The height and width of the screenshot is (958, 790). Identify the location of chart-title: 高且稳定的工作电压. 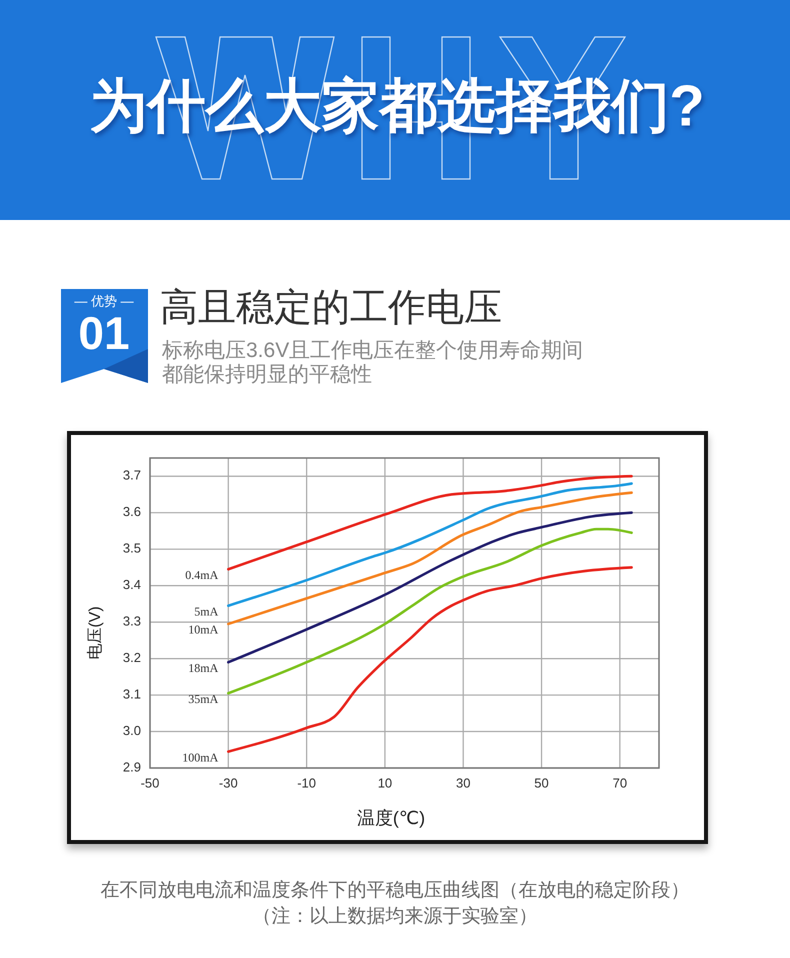
(331, 308).